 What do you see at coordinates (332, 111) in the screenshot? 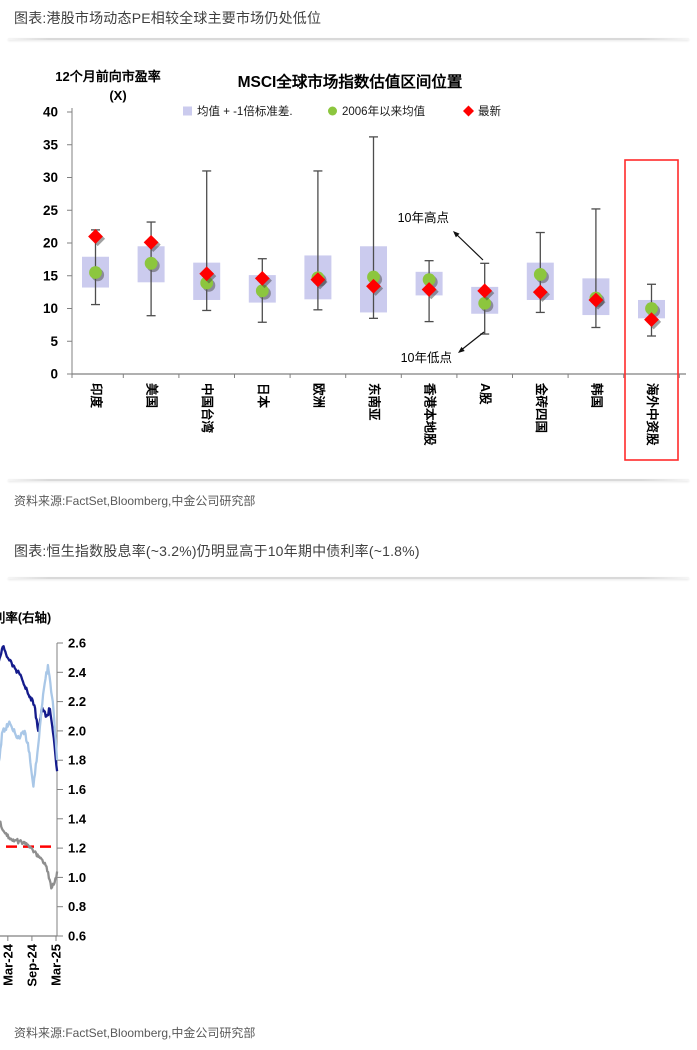
I see `mean-legend-icon` at bounding box center [332, 111].